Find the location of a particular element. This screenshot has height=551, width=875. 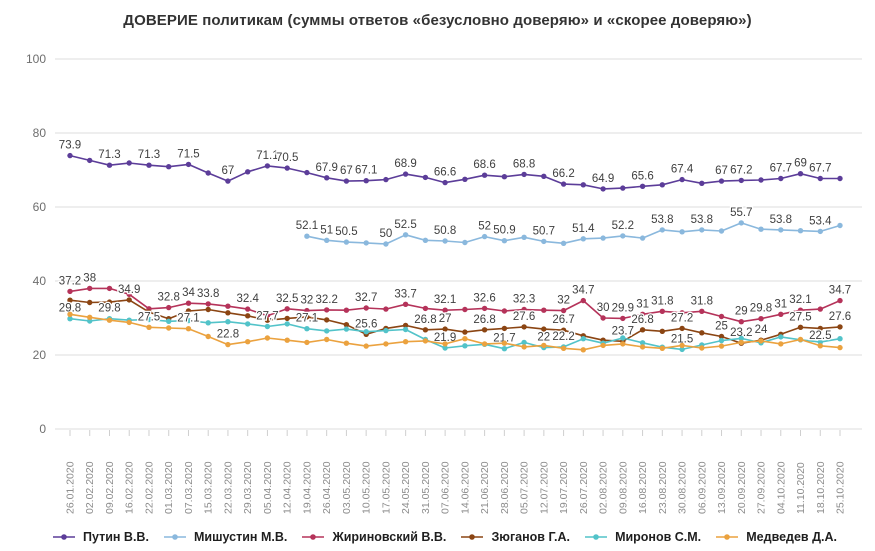

value-label: 52 is located at coordinates (484, 227).